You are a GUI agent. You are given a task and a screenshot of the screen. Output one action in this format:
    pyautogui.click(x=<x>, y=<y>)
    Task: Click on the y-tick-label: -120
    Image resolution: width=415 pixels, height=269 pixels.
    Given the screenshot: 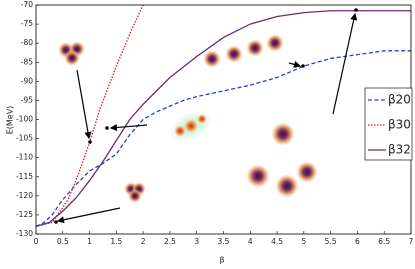 What is the action you would take?
    pyautogui.click(x=24, y=195)
    